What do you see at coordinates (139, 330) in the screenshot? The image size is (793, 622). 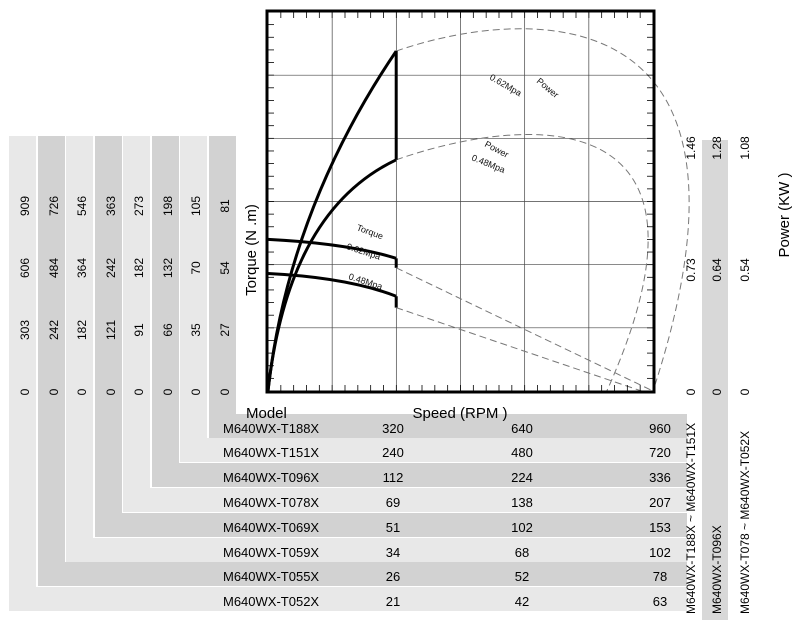 I see `torque-value: 91` at bounding box center [139, 330].